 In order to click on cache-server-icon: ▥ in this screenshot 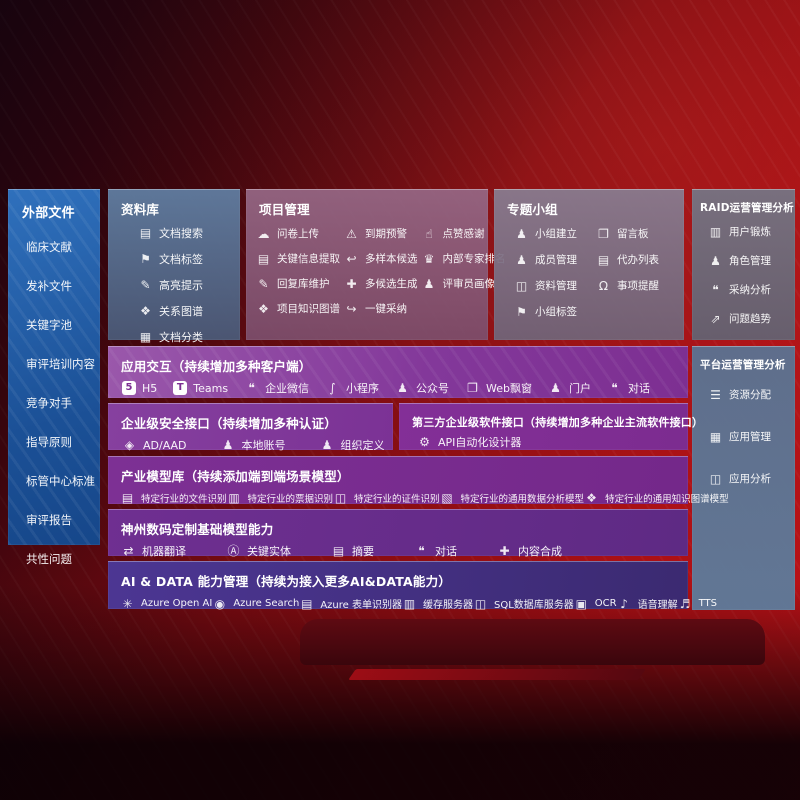, I will do `click(409, 603)`.